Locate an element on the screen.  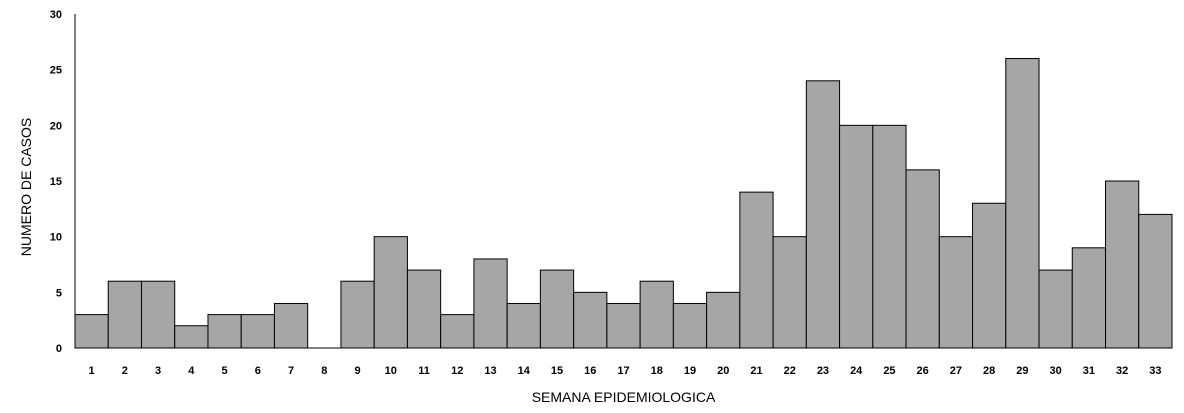
x-tick-label: 4 is located at coordinates (191, 371).